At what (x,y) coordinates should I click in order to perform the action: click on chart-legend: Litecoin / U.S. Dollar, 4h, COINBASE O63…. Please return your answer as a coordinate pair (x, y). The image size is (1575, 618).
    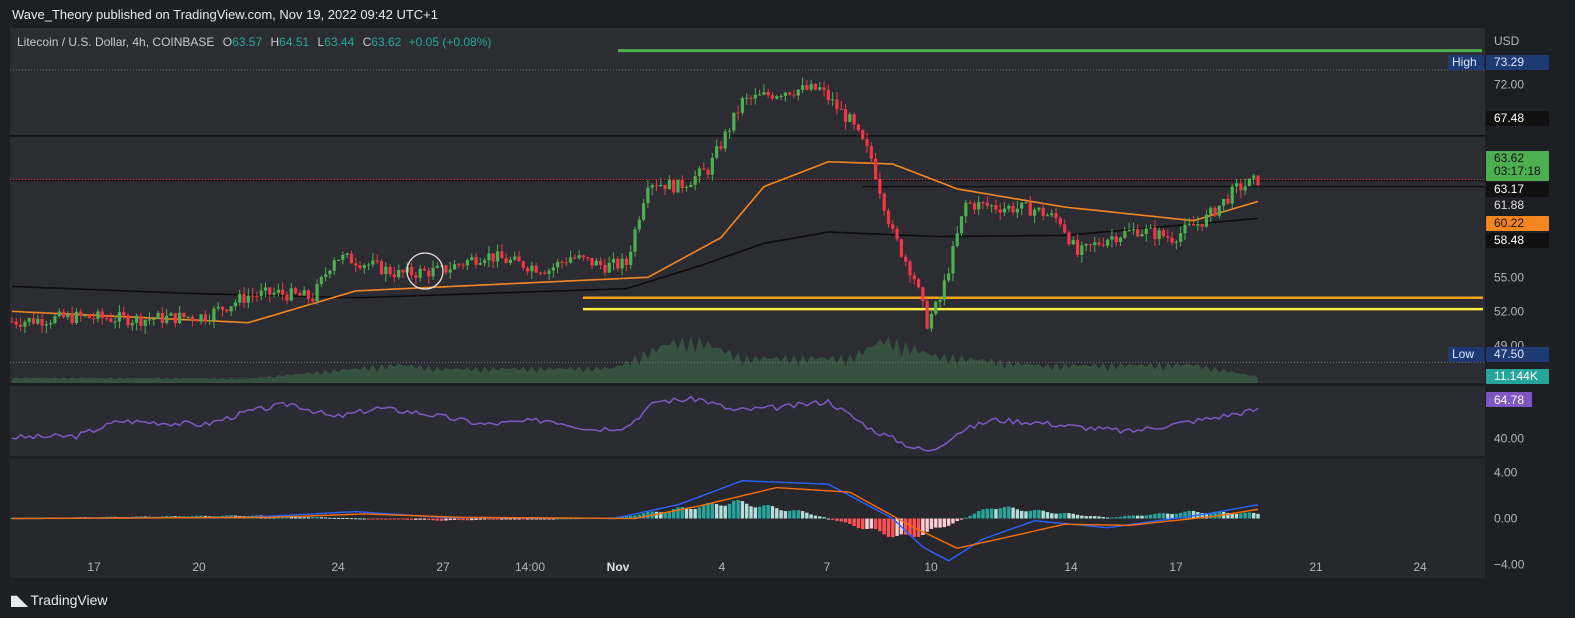
    Looking at the image, I should click on (254, 42).